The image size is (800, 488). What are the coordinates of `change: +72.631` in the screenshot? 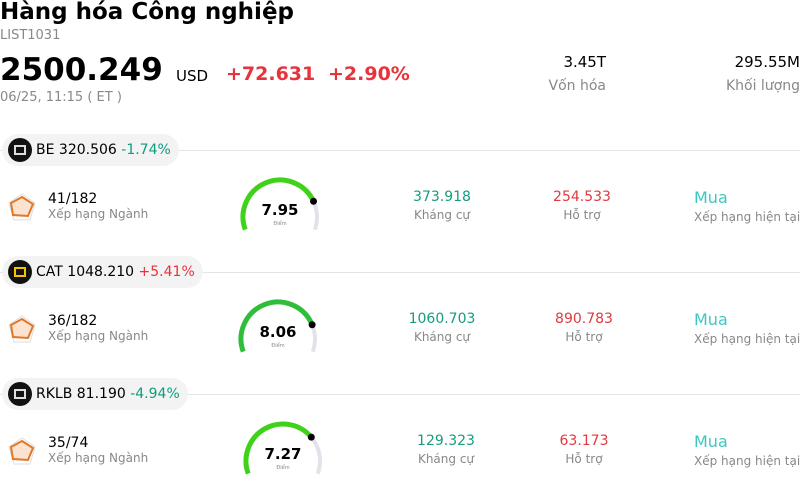 It's located at (271, 74).